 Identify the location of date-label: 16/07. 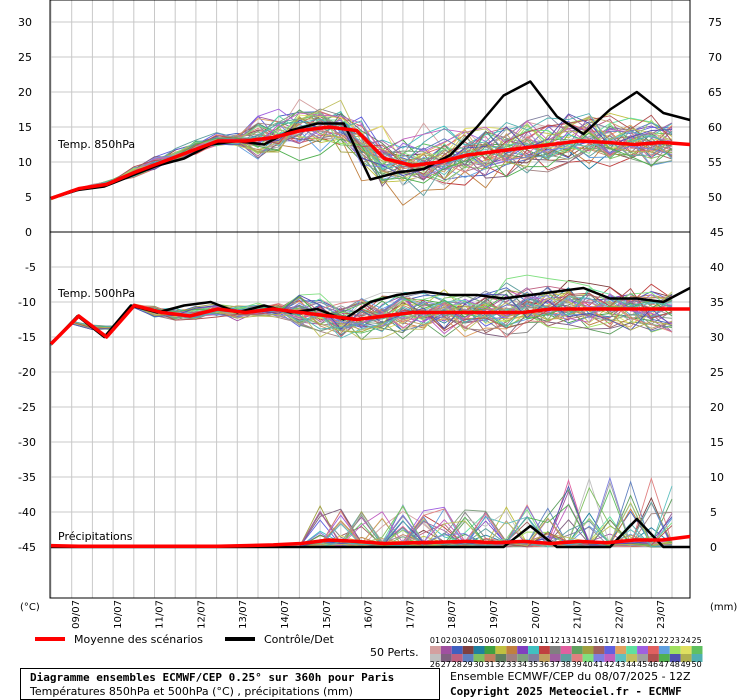
(369, 614).